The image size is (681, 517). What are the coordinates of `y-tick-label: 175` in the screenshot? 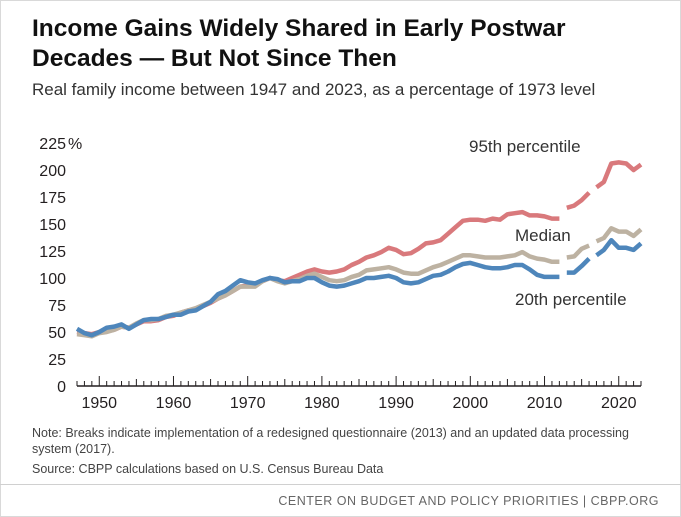 It's located at (52, 198).